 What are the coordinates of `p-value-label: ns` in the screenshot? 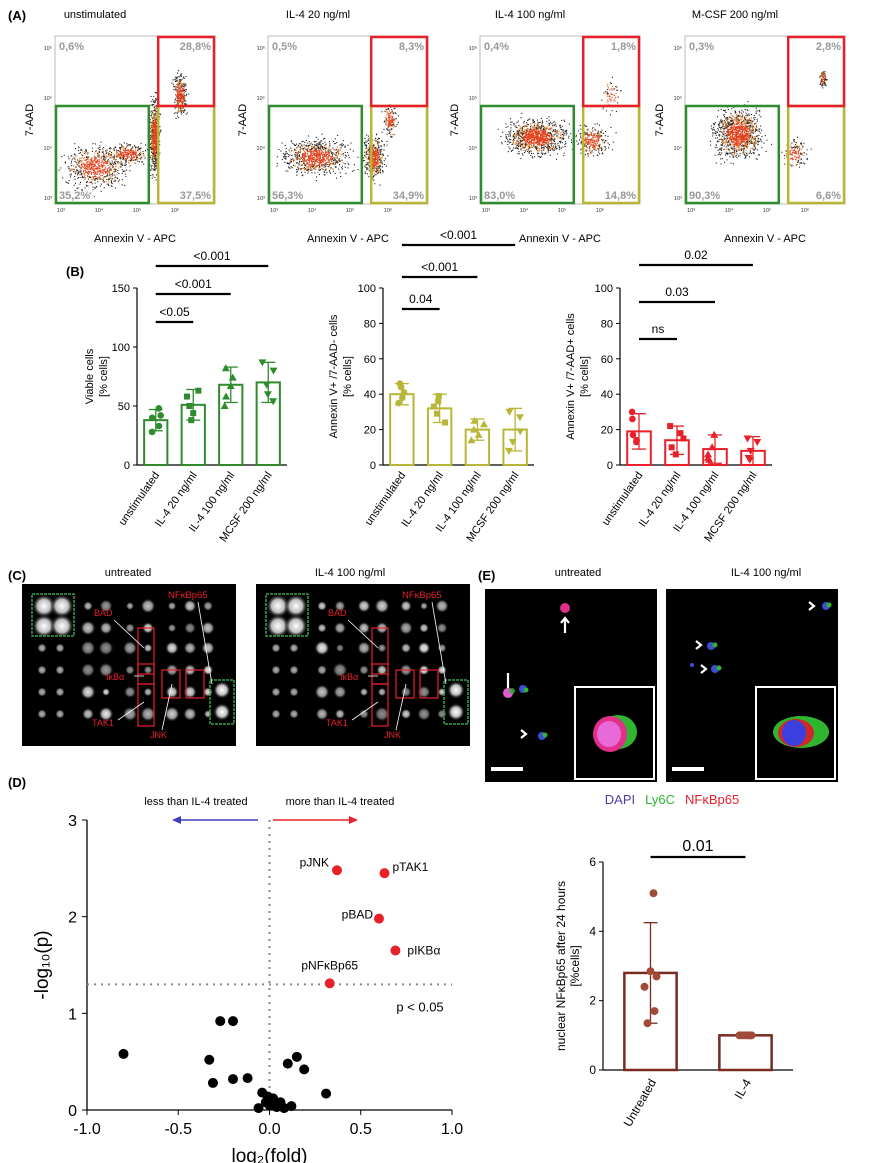 It's located at (658, 329).